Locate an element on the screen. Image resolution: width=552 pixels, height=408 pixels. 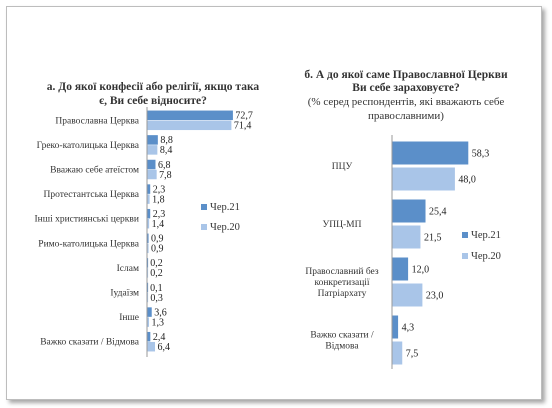
right-category-label: Православний без конкретизації Патріархату is located at coordinates (342, 282).